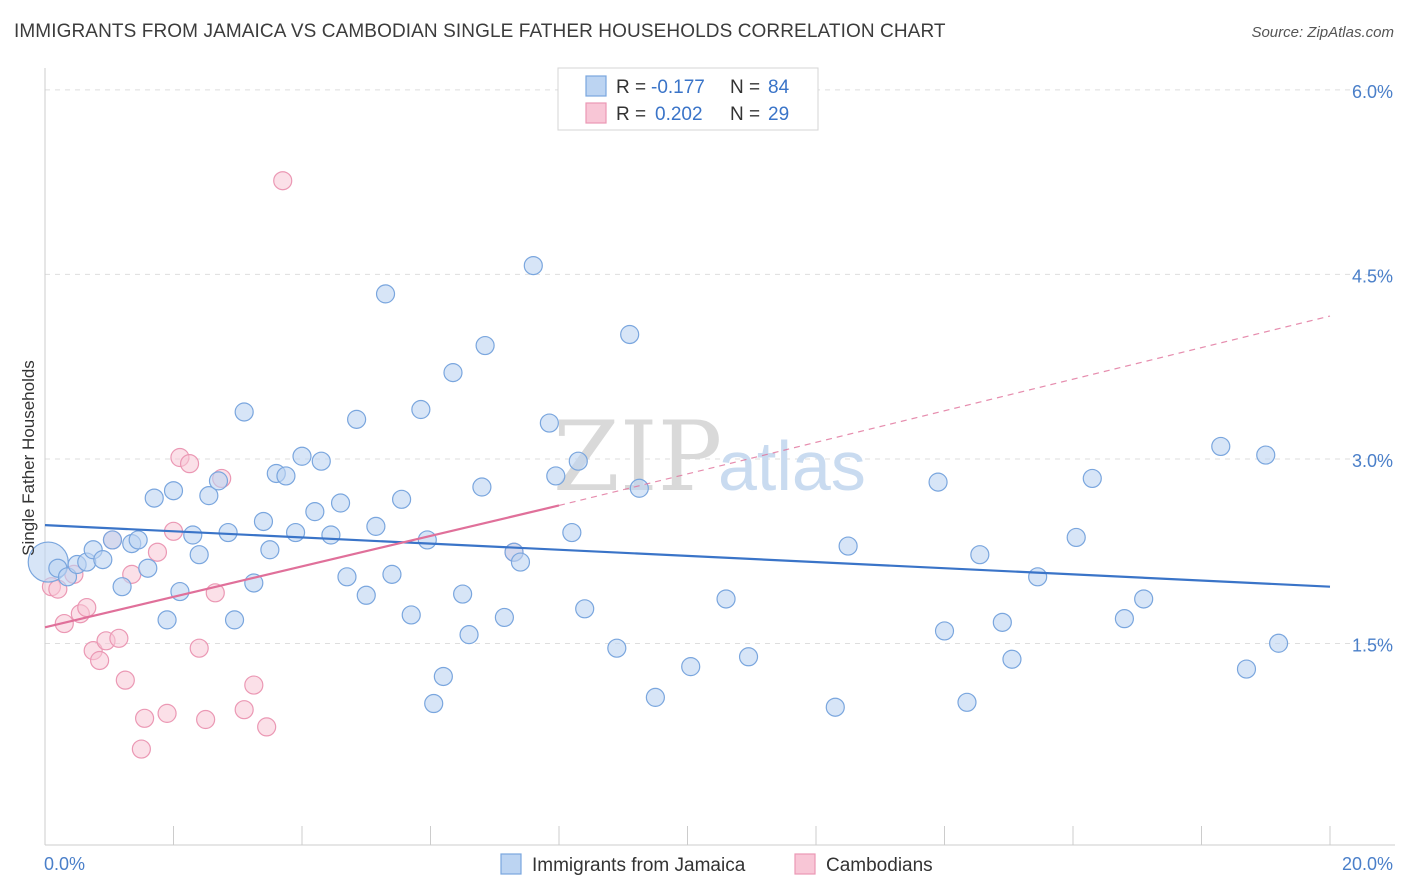 This screenshot has height=892, width=1406. What do you see at coordinates (64, 864) in the screenshot?
I see `x-tick-label: 0.0%` at bounding box center [64, 864].